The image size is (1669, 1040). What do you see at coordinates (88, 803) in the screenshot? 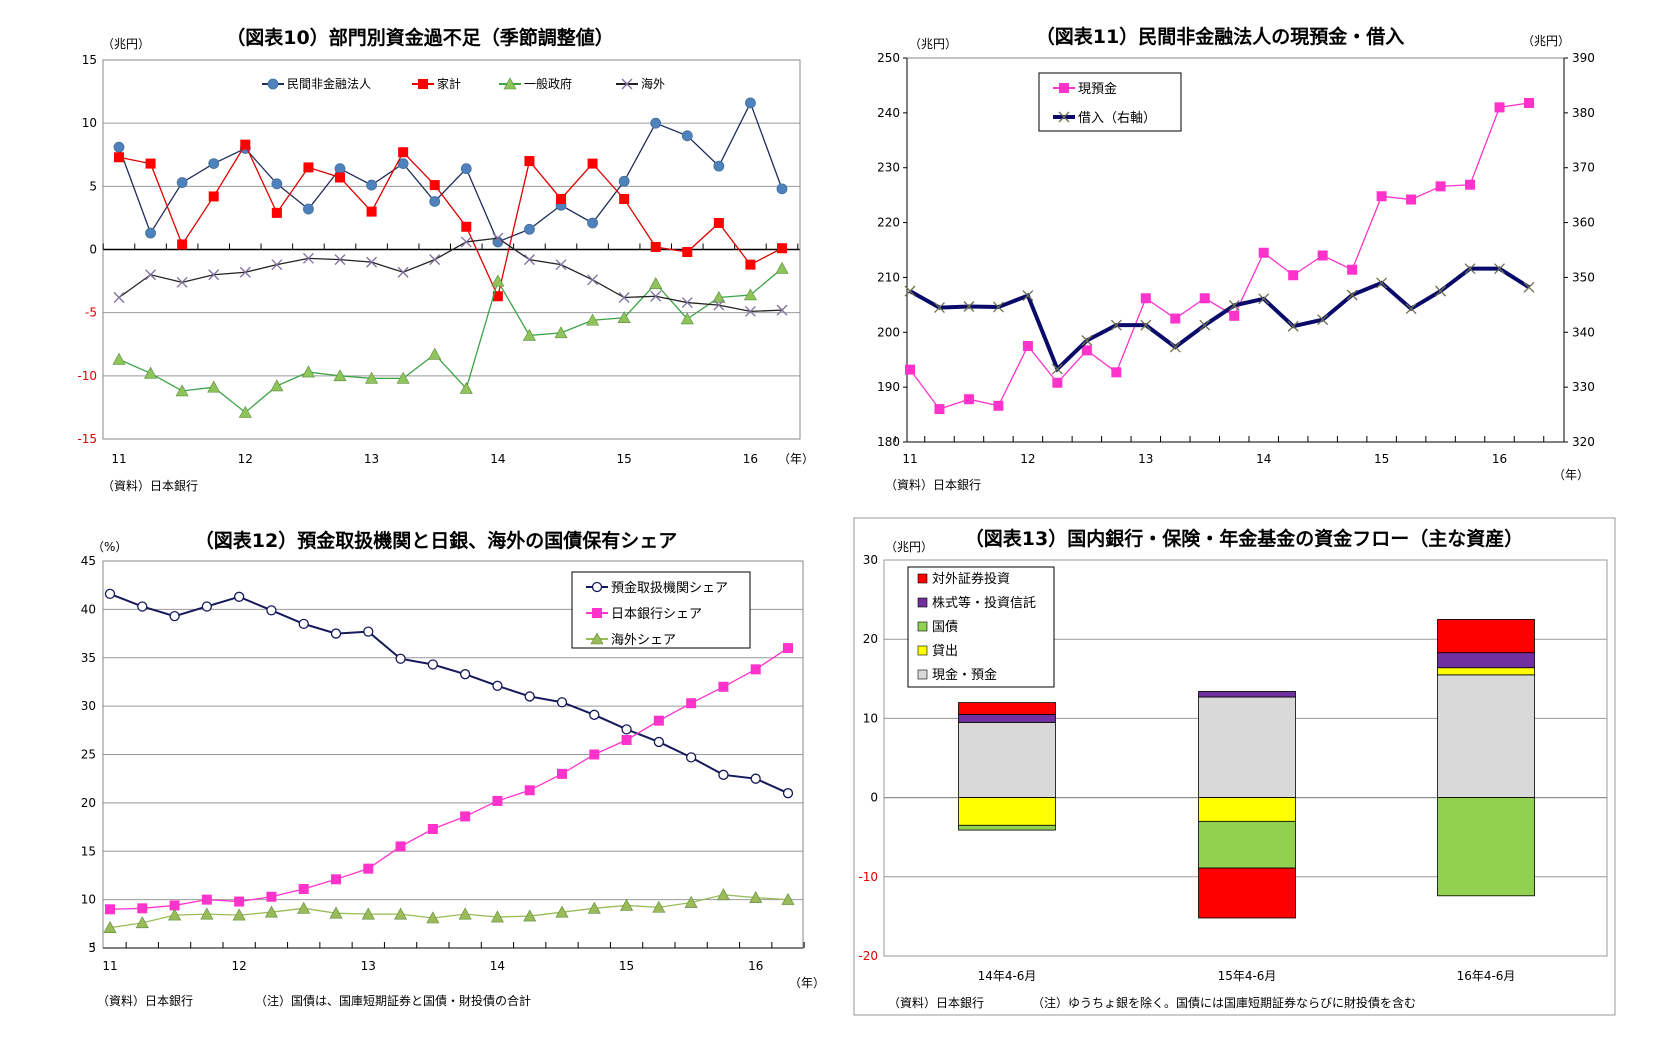
I see `y-tick-label: 20` at bounding box center [88, 803].